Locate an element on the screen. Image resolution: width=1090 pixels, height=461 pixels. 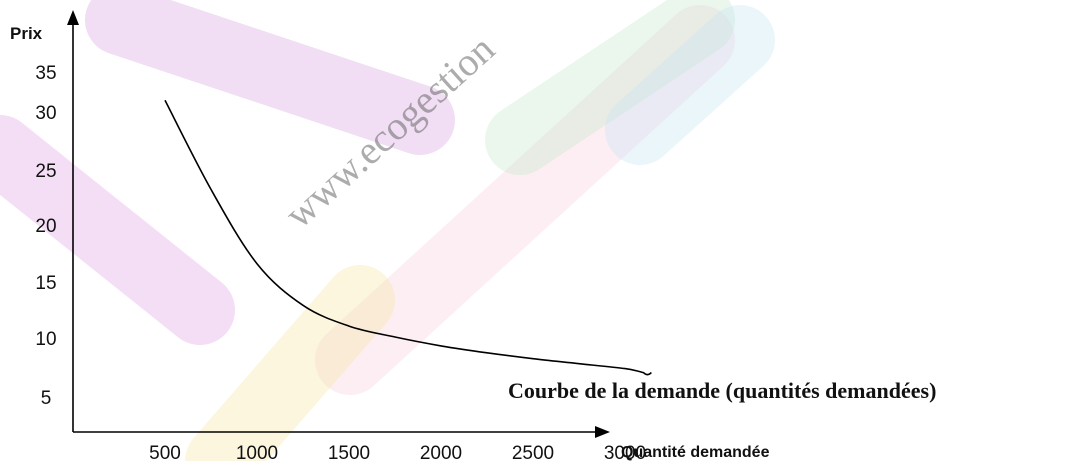
x-tick-labels: 500 1000 1500 2000 2500 3000 is located at coordinates (397, 452).